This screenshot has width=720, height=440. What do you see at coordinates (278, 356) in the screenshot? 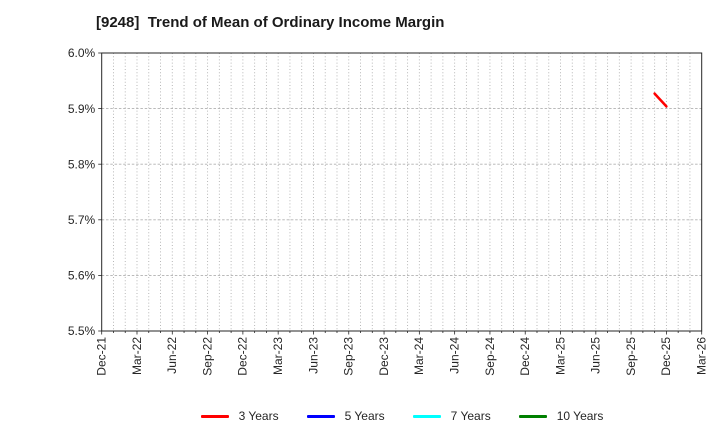
I see `x-tick-label: Mar-23` at bounding box center [278, 356].